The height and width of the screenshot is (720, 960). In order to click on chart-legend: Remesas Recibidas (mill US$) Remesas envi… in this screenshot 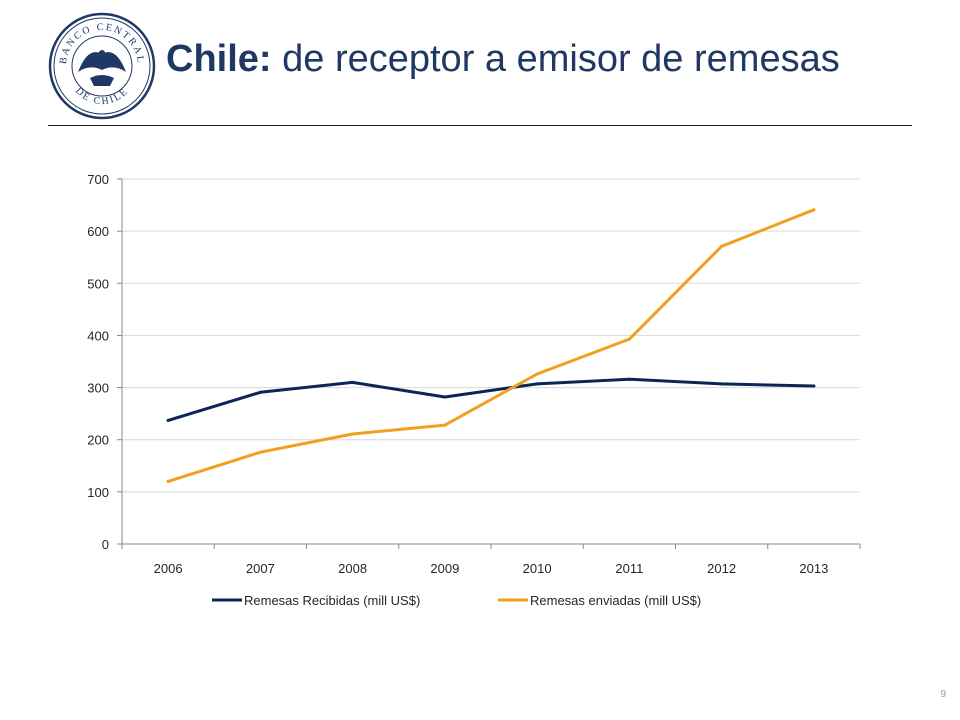, I will do `click(456, 600)`.